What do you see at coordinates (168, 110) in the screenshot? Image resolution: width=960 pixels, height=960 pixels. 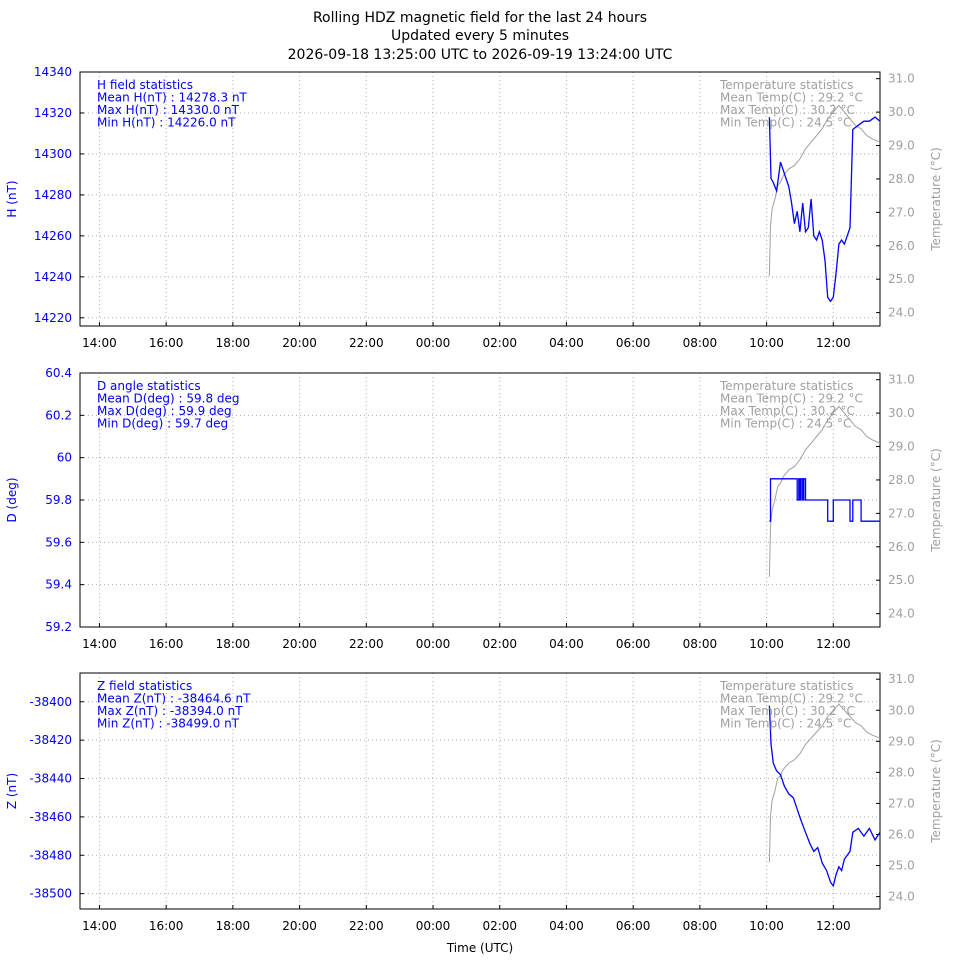 I see `field-stat-line: Max H(nT) : 14330.0 nT` at bounding box center [168, 110].